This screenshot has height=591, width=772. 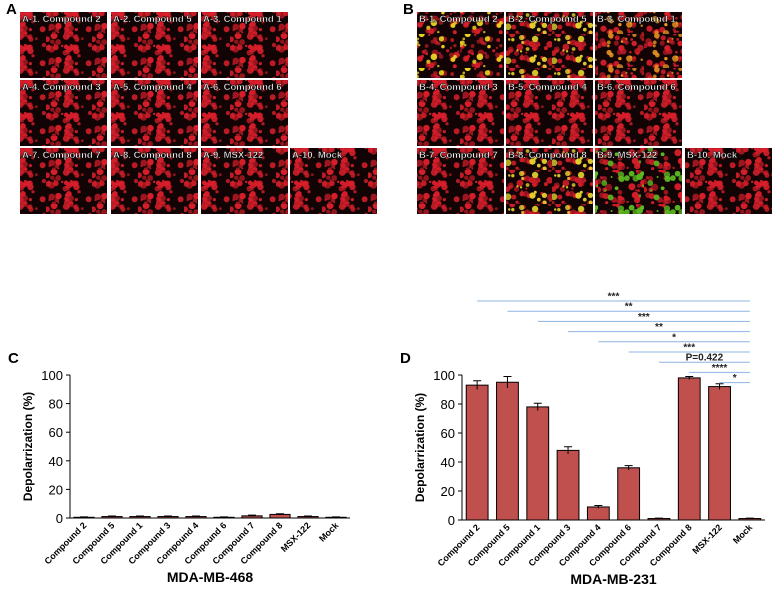 What do you see at coordinates (720, 368) in the screenshot?
I see `significance-label: ****` at bounding box center [720, 368].